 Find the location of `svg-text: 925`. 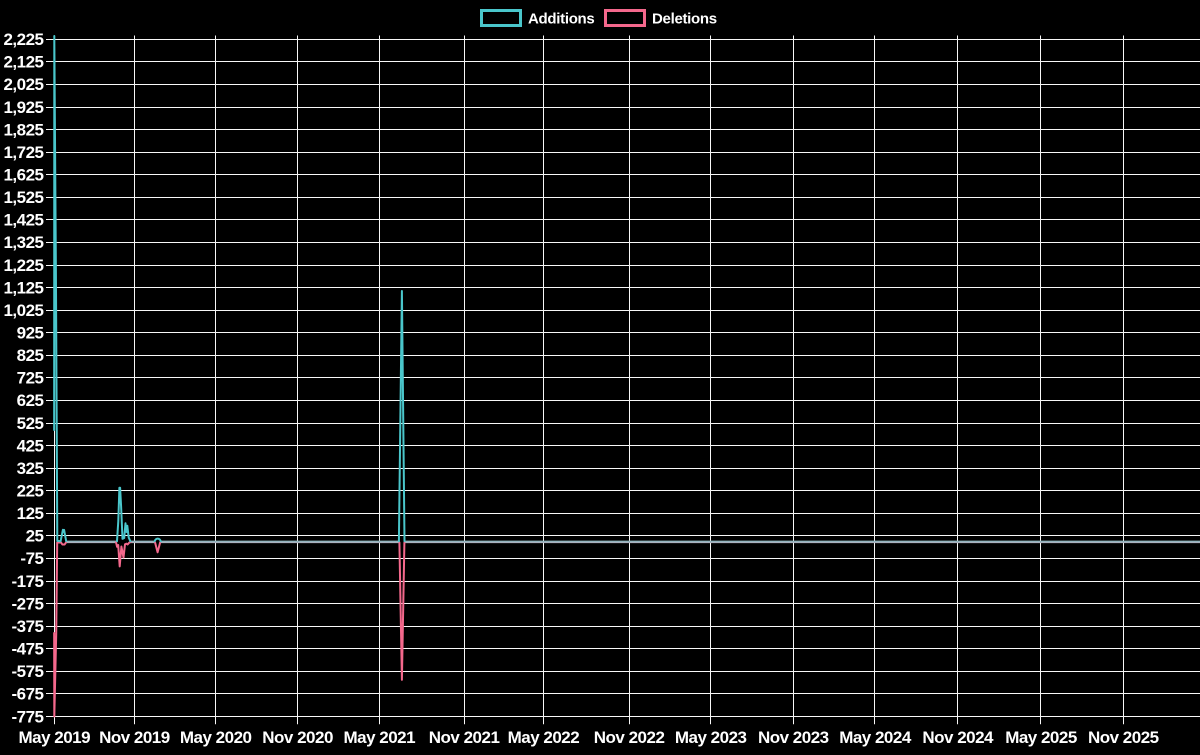

svg-text: 925 is located at coordinates (30, 333).